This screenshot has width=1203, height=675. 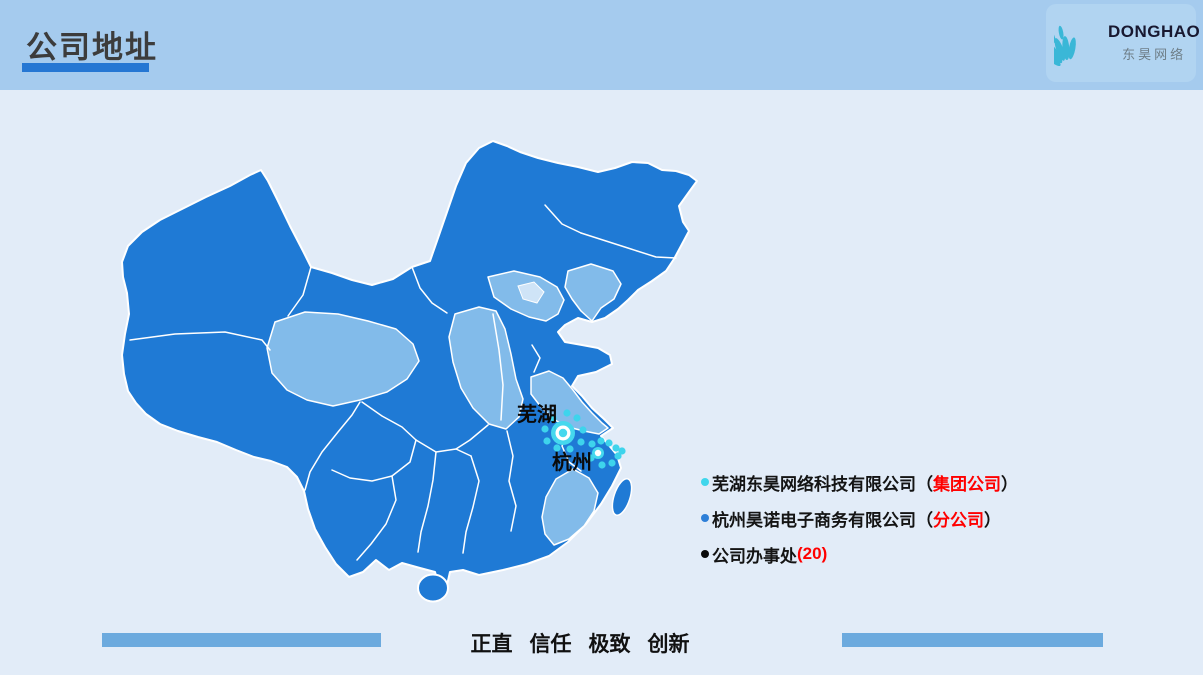 I want to click on fan-icon, so click(x=1065, y=45).